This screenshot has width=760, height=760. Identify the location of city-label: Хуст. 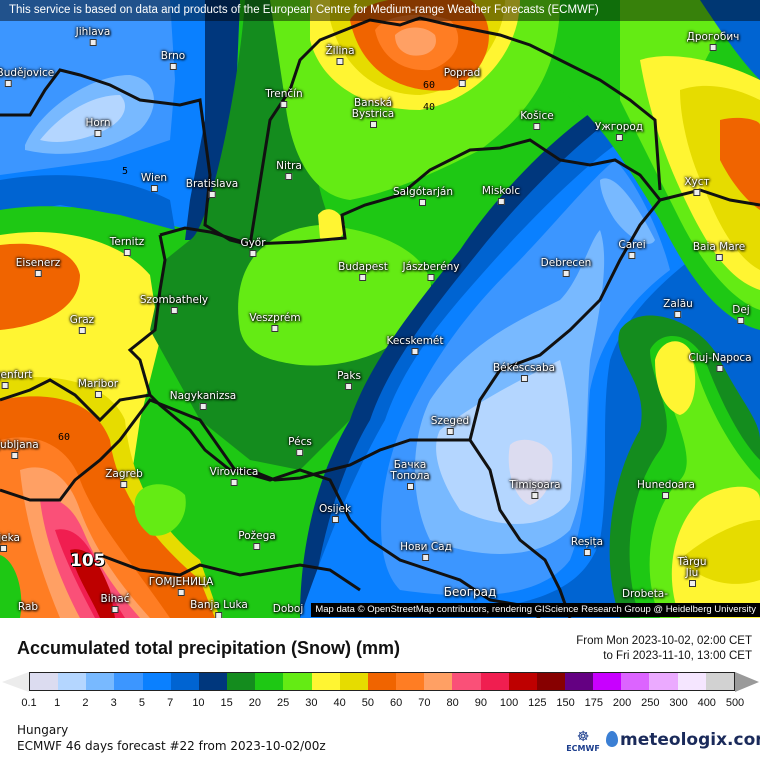
(697, 186).